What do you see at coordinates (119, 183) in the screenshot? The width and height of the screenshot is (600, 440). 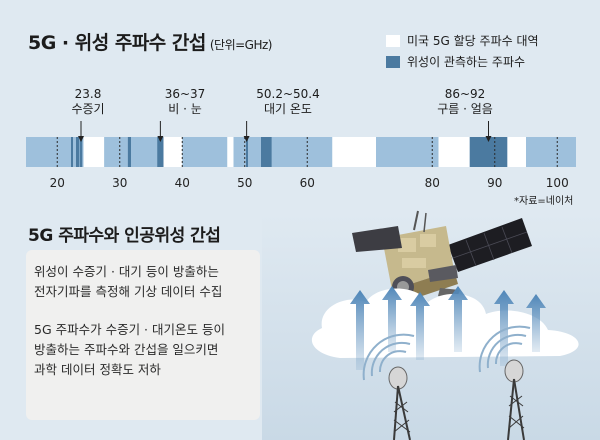 I see `tick-label: 30` at bounding box center [119, 183].